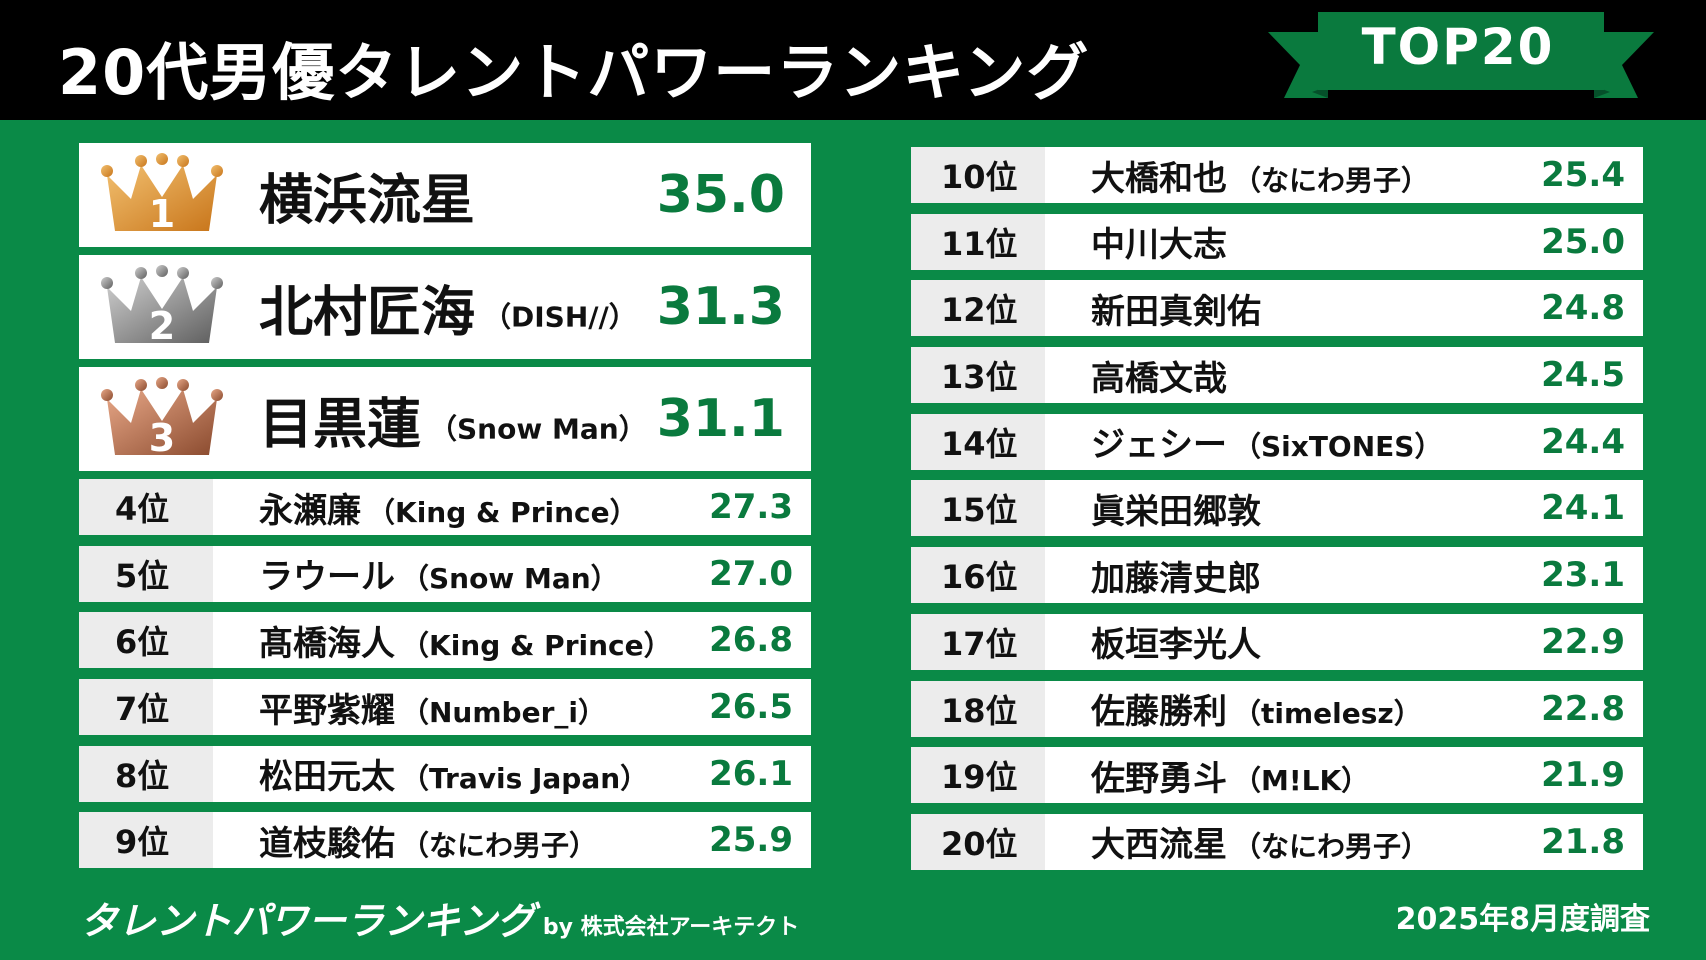 The width and height of the screenshot is (1706, 960). I want to click on crown-label: 2, so click(162, 326).